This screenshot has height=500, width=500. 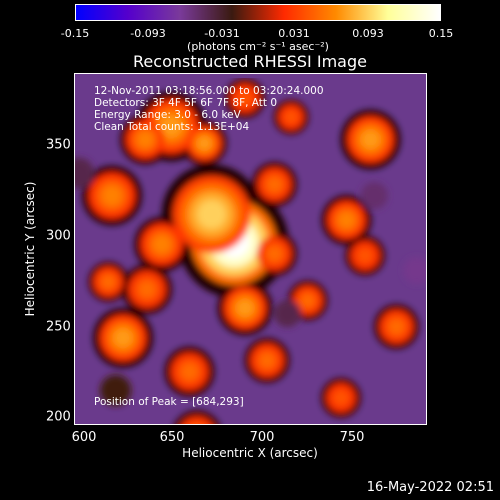 I want to click on colorbar-tick-label: -0.031, so click(x=222, y=33).